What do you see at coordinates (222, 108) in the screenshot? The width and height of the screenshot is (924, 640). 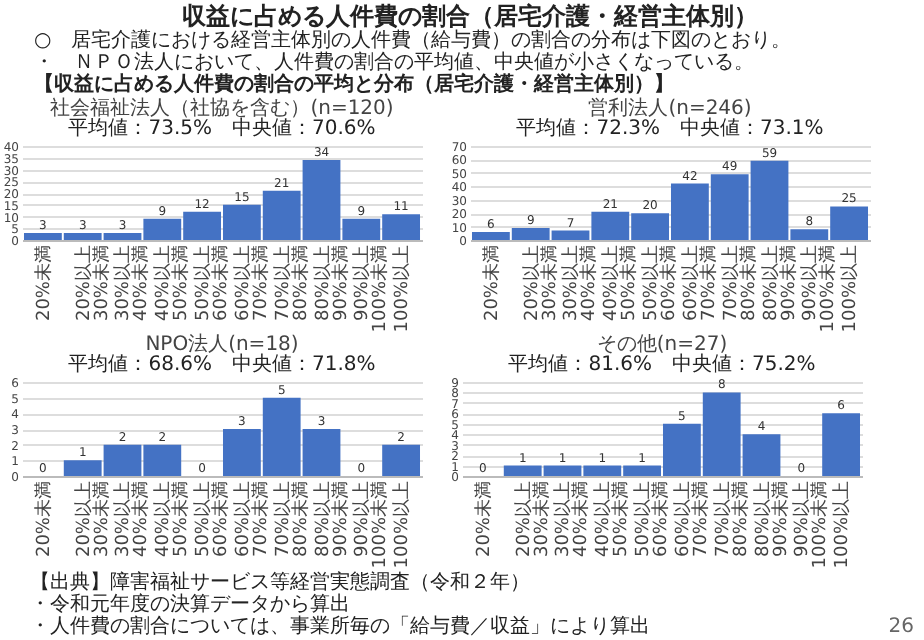 I see `chart-title: 社会福祉法人（社協を含む）(n=120)` at bounding box center [222, 108].